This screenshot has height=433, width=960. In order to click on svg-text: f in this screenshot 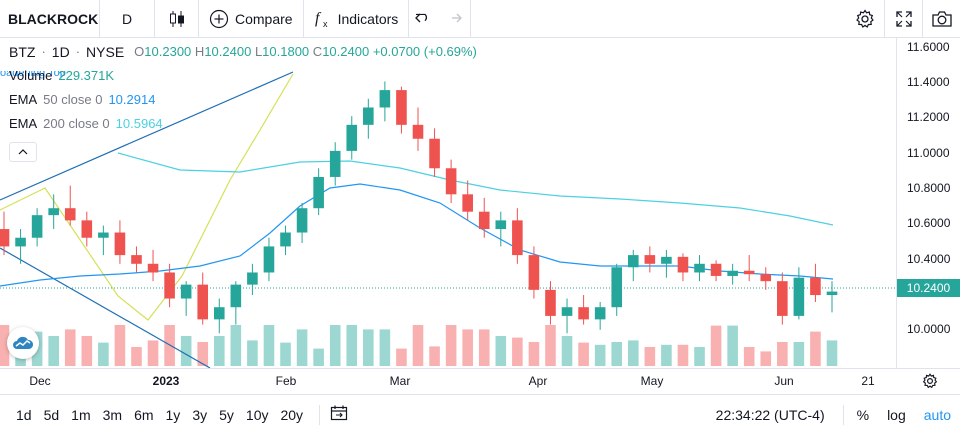, I will do `click(318, 18)`.